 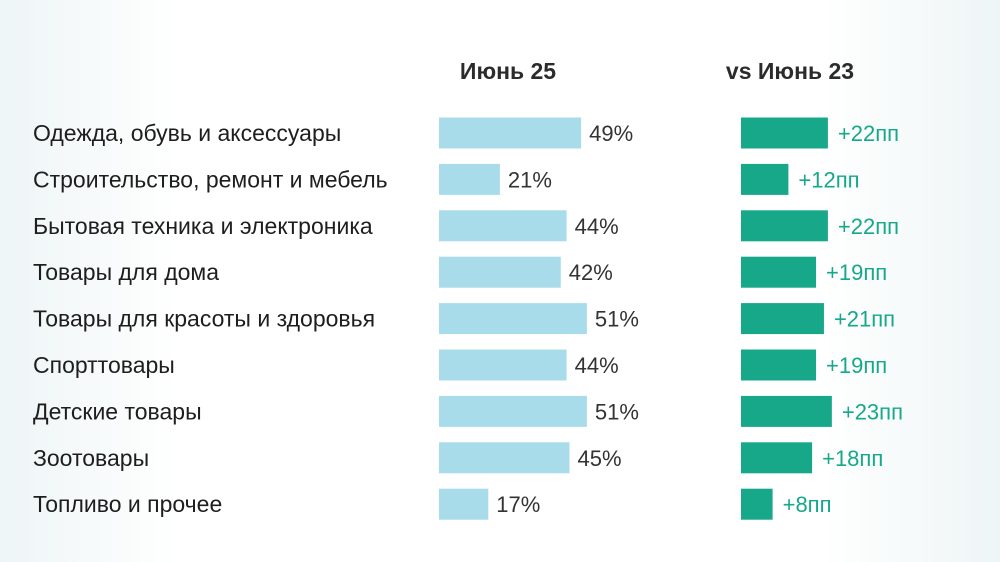 What do you see at coordinates (187, 133) in the screenshot?
I see `category-label: Одежда, обувь и аксессуары` at bounding box center [187, 133].